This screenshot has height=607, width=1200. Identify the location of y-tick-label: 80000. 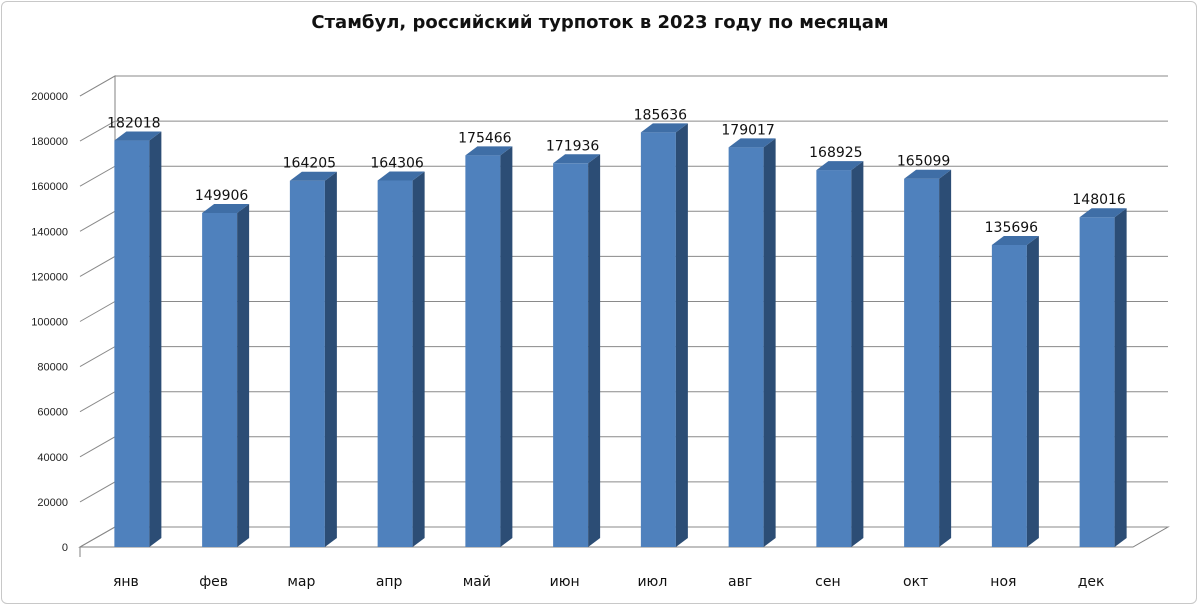
(52, 368).